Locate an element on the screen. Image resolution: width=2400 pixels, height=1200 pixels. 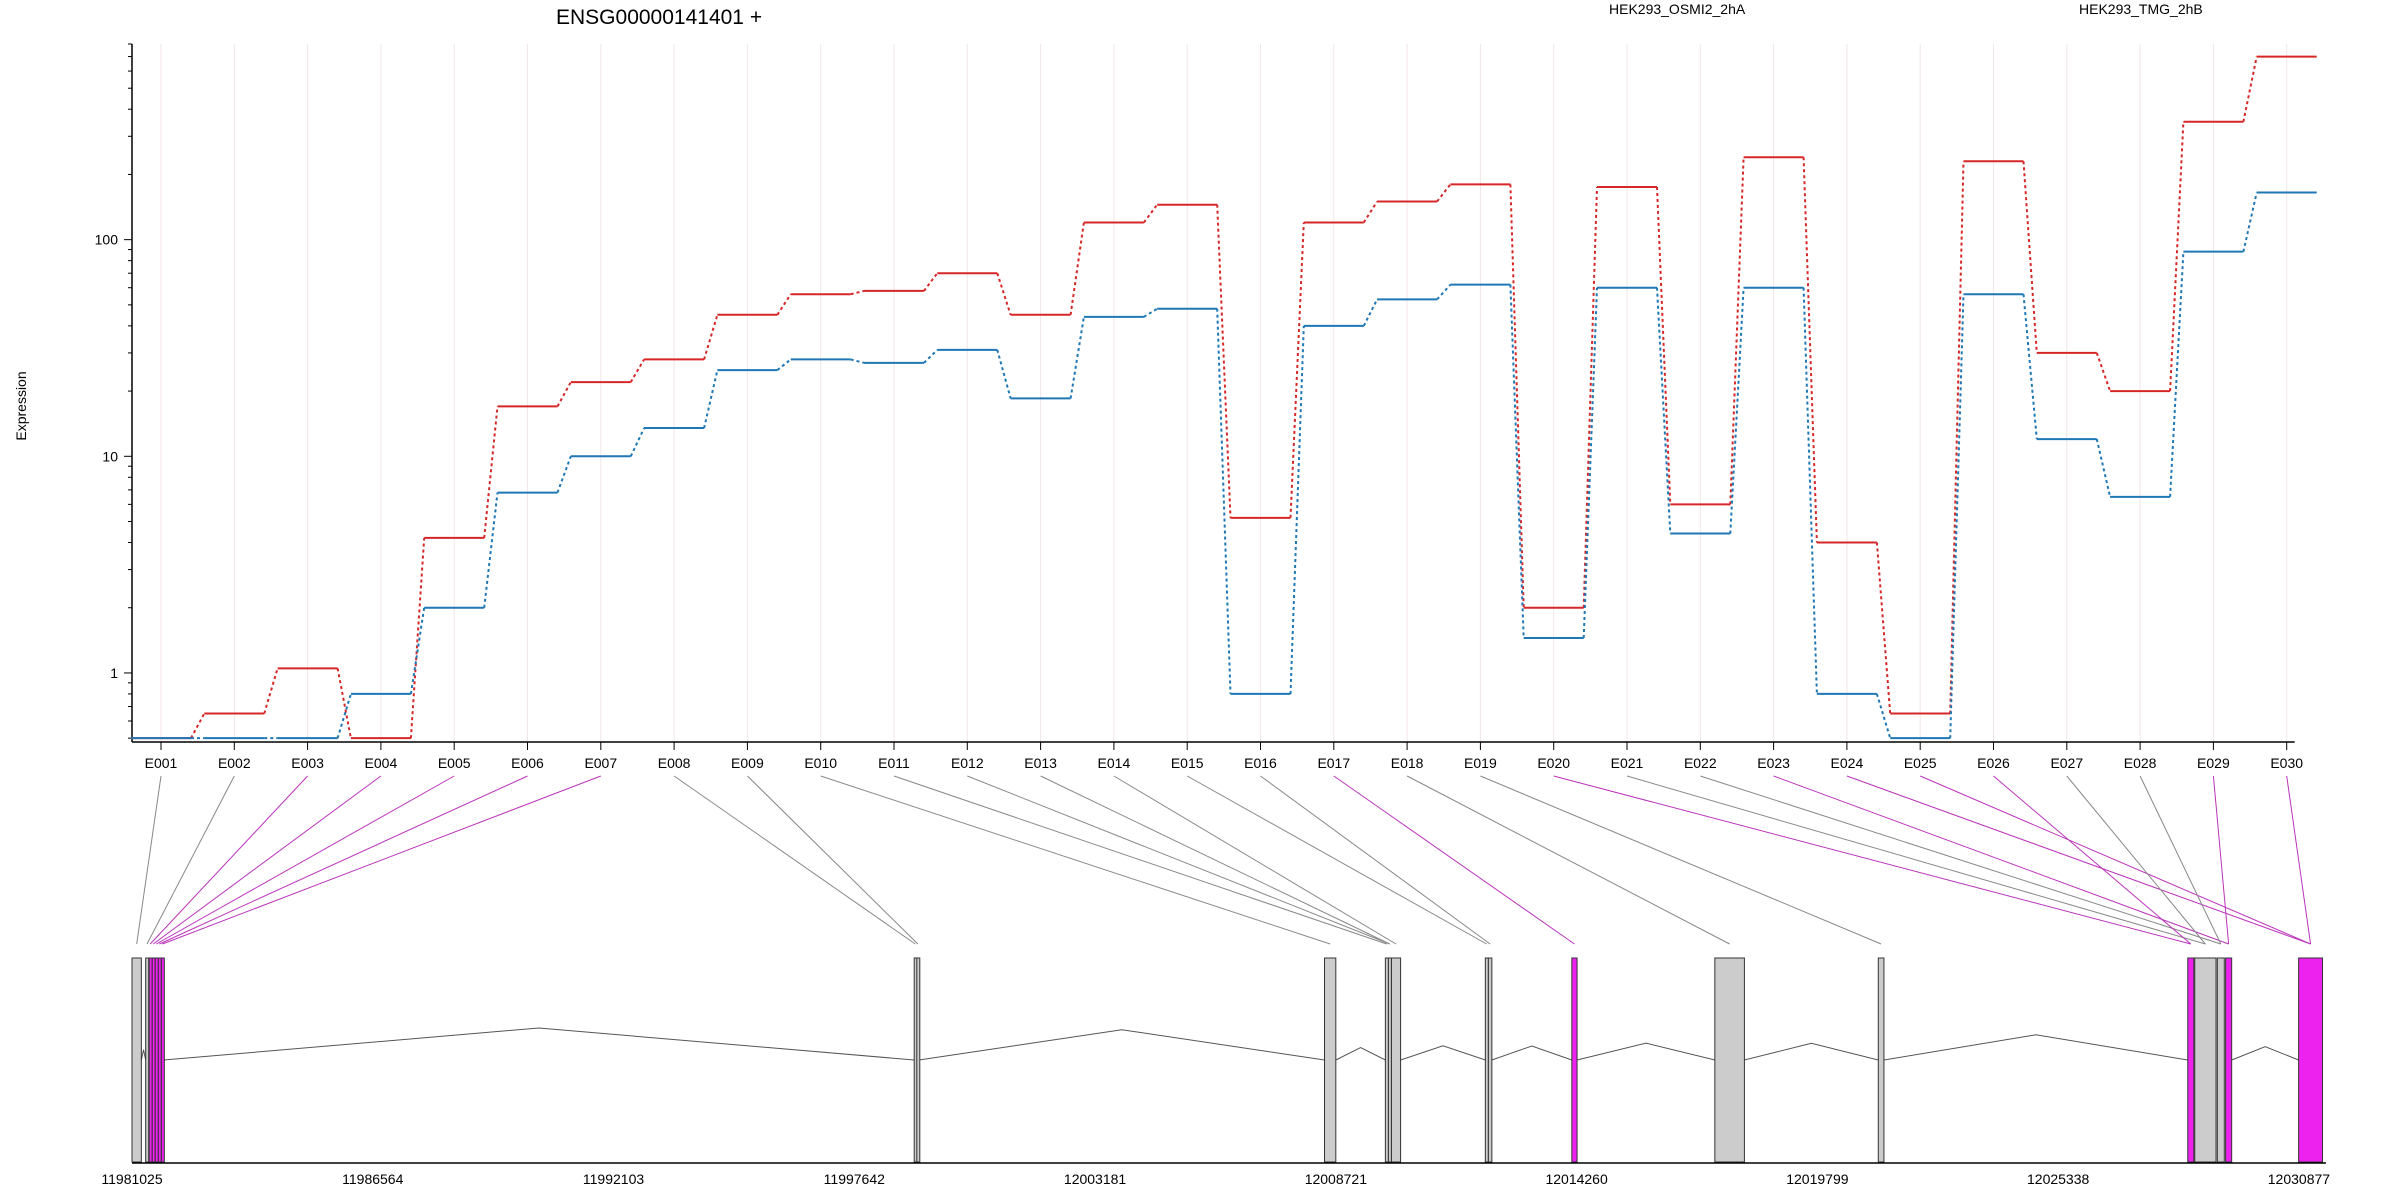
connector-E022 is located at coordinates (1960, 860).